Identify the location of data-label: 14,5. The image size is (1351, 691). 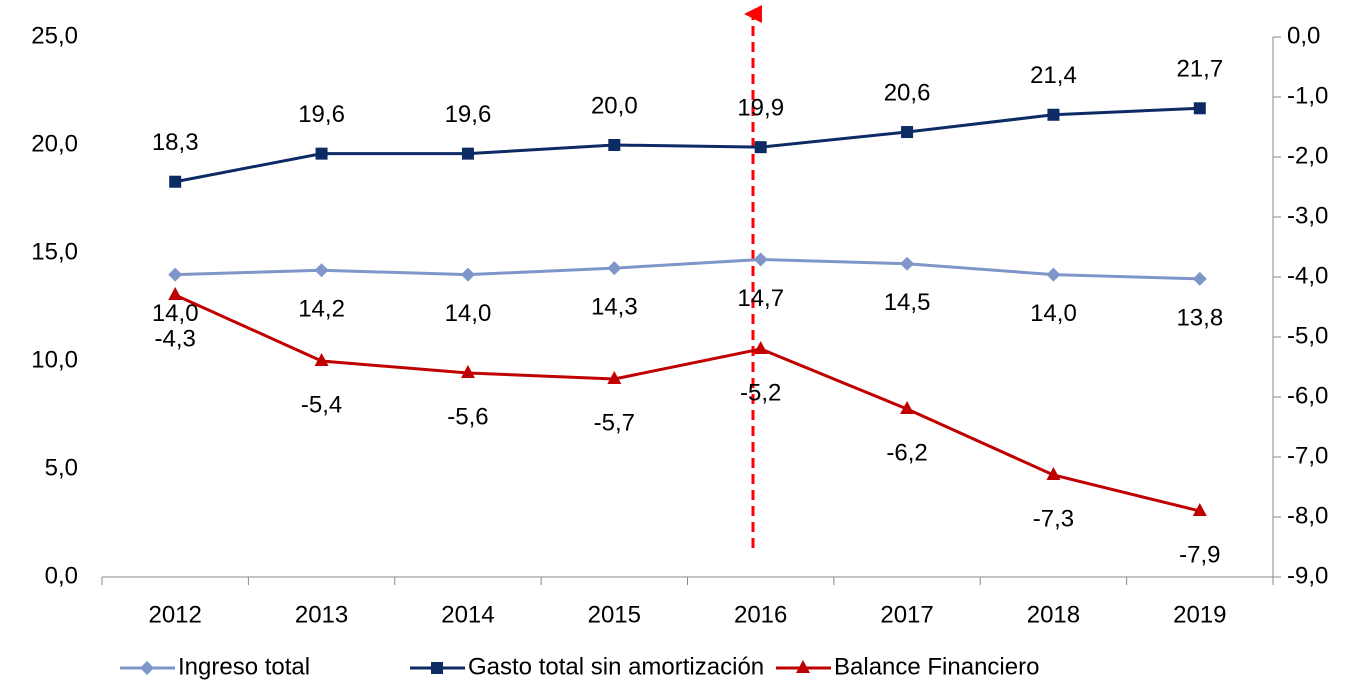
(907, 302).